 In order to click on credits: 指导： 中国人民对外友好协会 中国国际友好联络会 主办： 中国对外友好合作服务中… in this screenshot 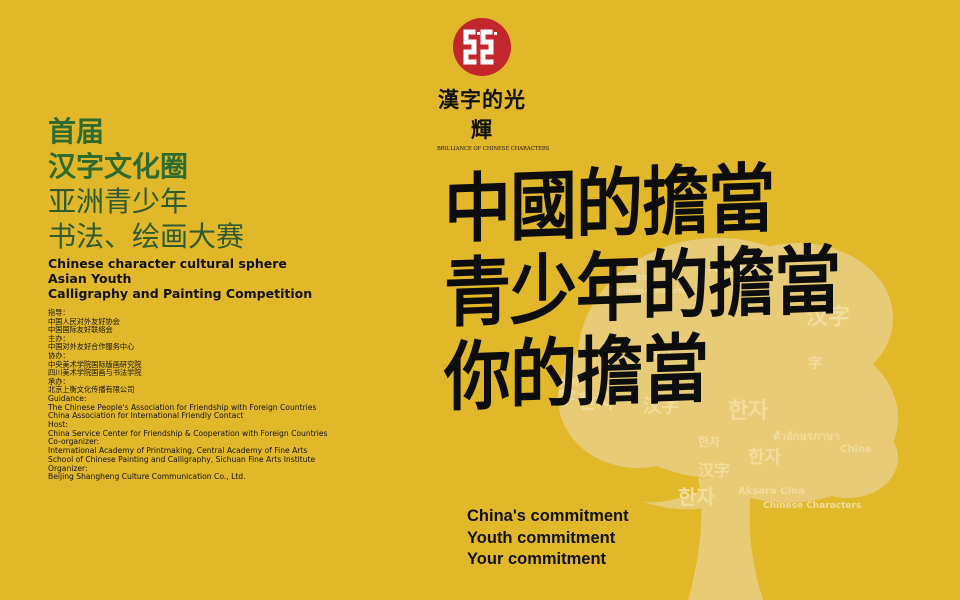, I will do `click(218, 395)`.